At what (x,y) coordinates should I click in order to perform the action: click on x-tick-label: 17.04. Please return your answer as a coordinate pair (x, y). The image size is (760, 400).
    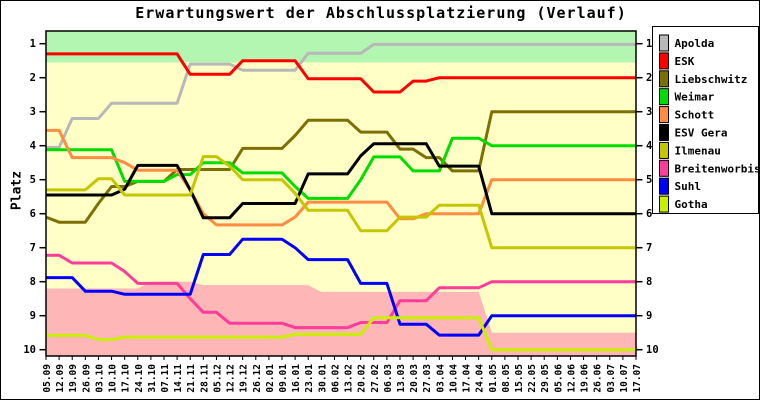
    Looking at the image, I should click on (467, 378).